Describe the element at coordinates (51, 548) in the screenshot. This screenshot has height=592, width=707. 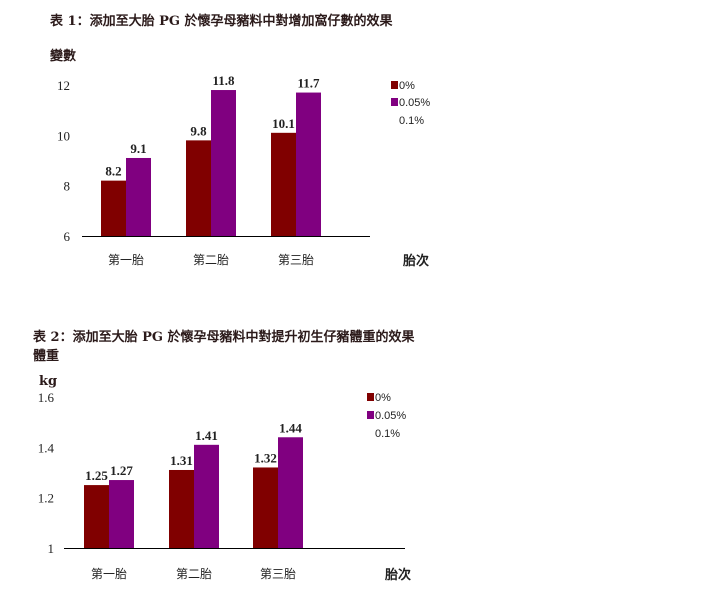
I see `y-tick-label: 1` at that location.